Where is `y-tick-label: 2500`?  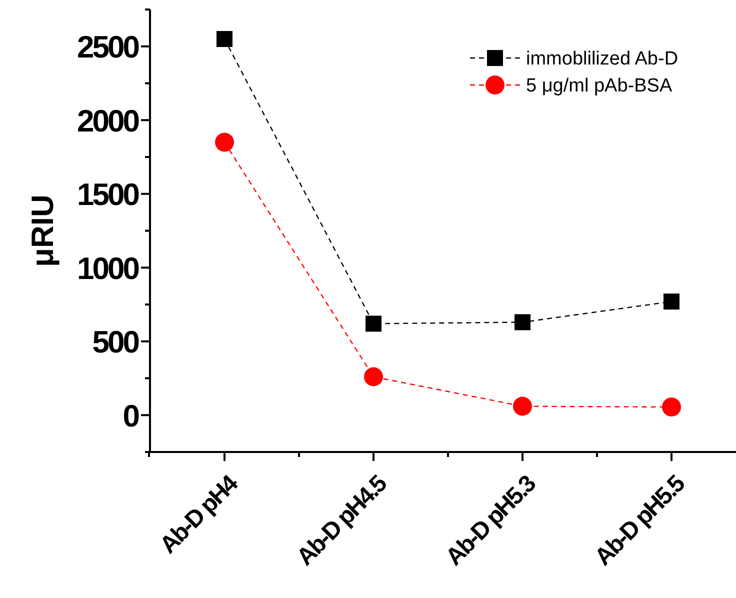
y-tick-label: 2500 is located at coordinates (108, 47).